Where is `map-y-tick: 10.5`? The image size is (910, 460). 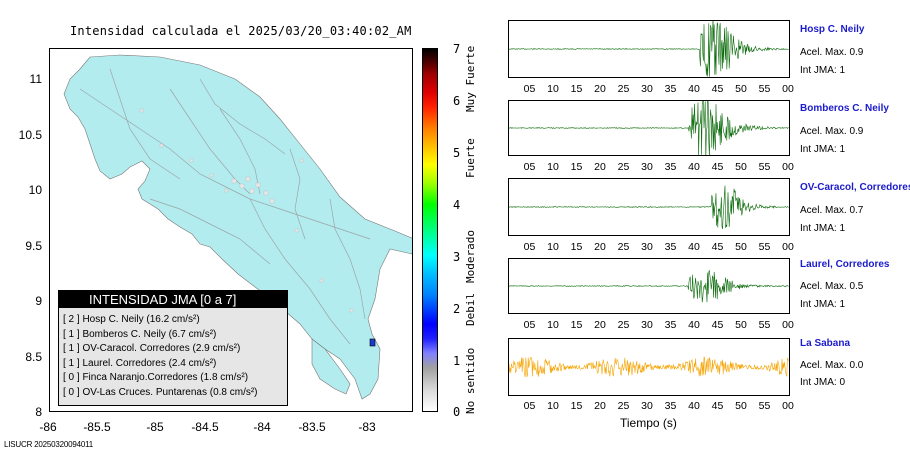 map-y-tick: 10.5 is located at coordinates (30, 135).